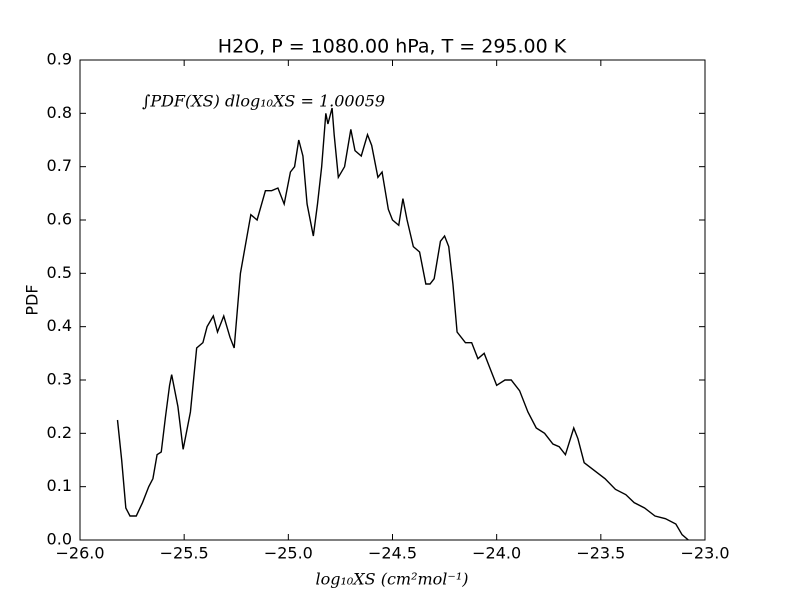 The width and height of the screenshot is (800, 600). What do you see at coordinates (59, 112) in the screenshot?
I see `y-tick-label: 0.8` at bounding box center [59, 112].